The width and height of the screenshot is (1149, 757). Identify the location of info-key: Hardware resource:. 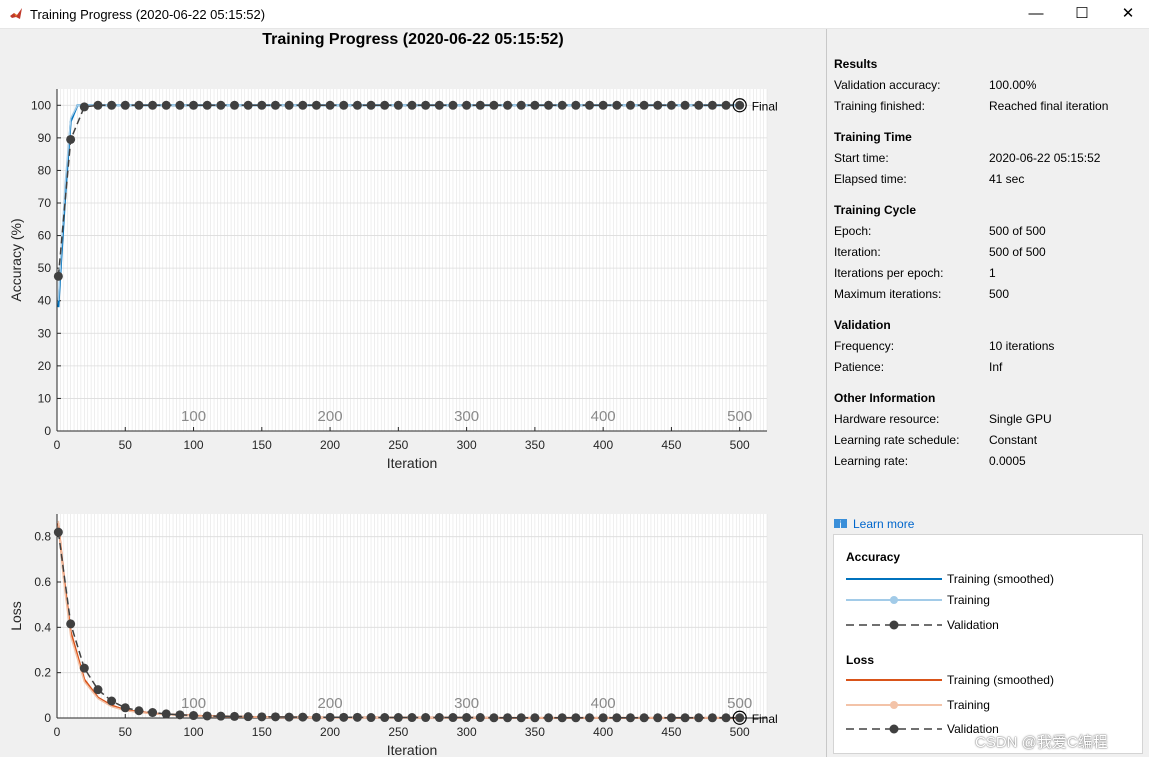
(887, 419).